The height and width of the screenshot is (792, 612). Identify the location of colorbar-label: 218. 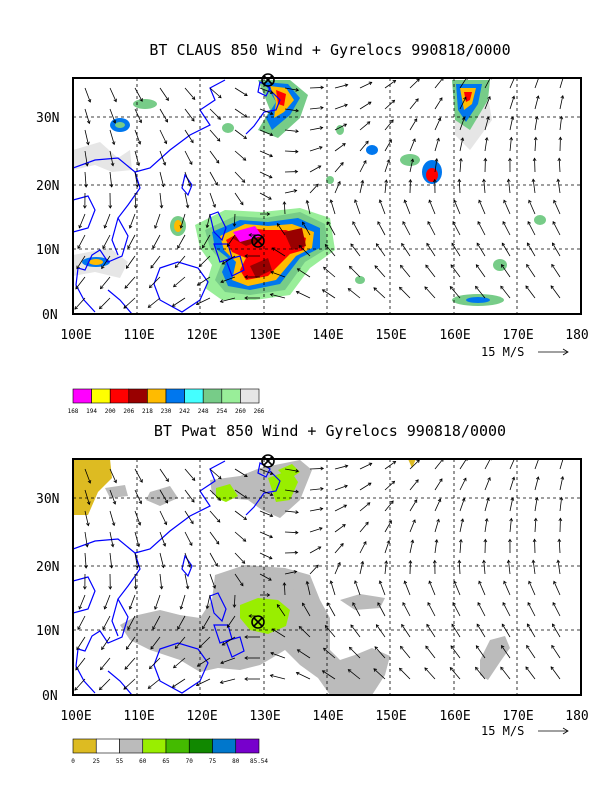
(147, 411).